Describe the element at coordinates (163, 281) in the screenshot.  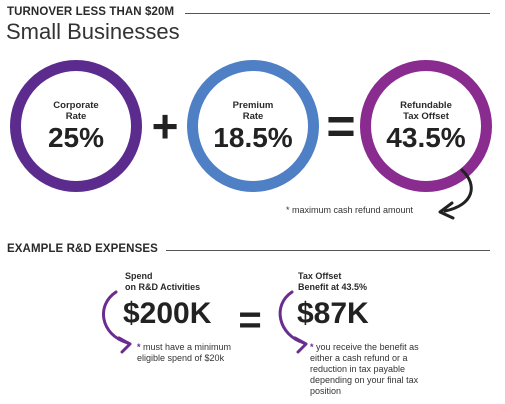
I see `spend-label: Spend on R&D Activities` at that location.